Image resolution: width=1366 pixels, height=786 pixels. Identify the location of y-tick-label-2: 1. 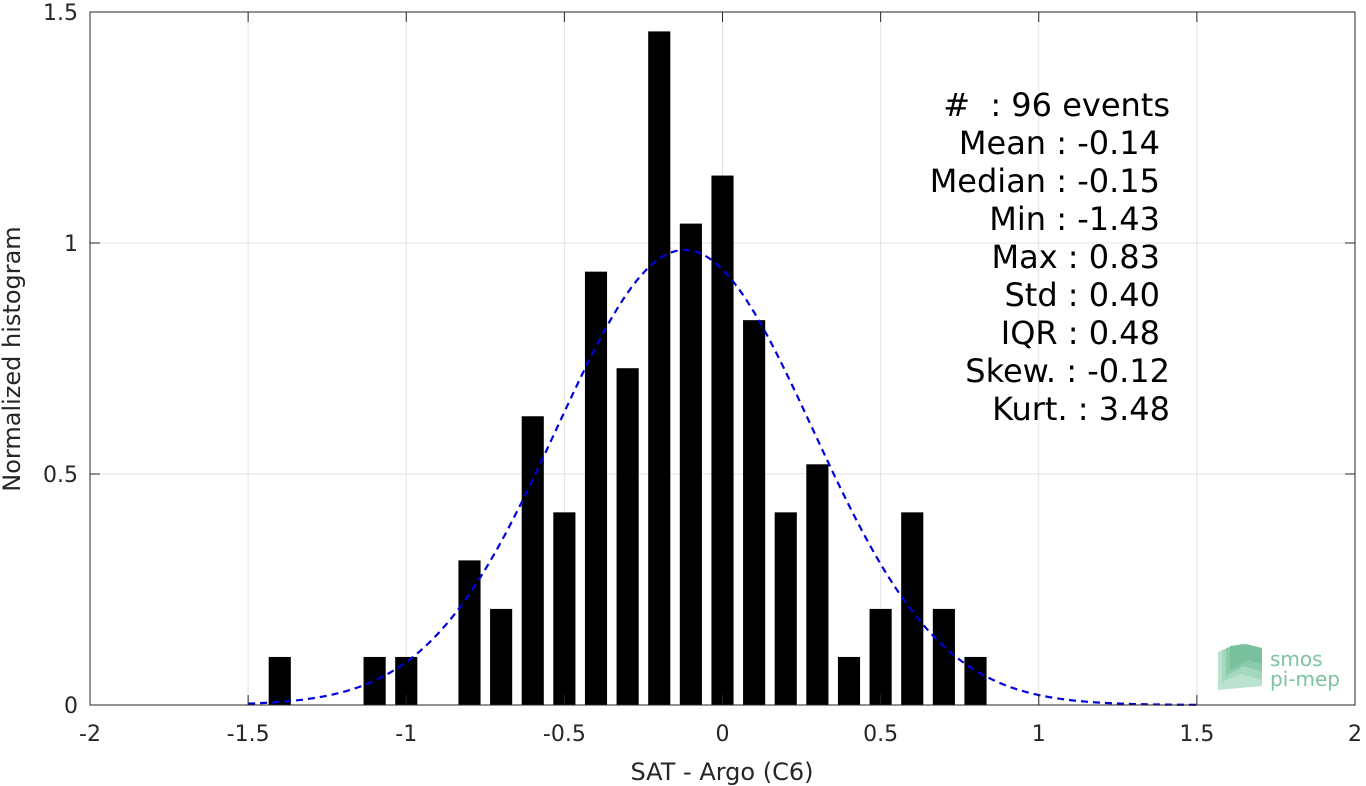
(71, 244).